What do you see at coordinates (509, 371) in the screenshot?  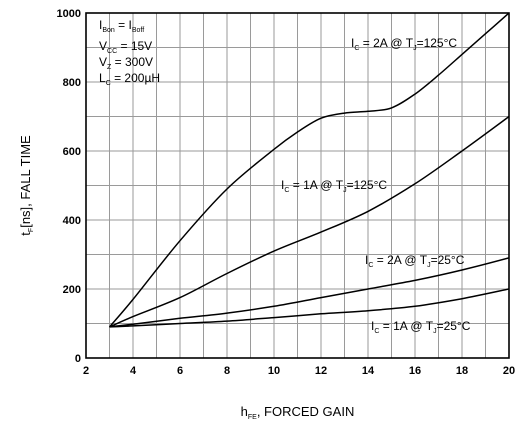 I see `x-tick-label: 20` at bounding box center [509, 371].